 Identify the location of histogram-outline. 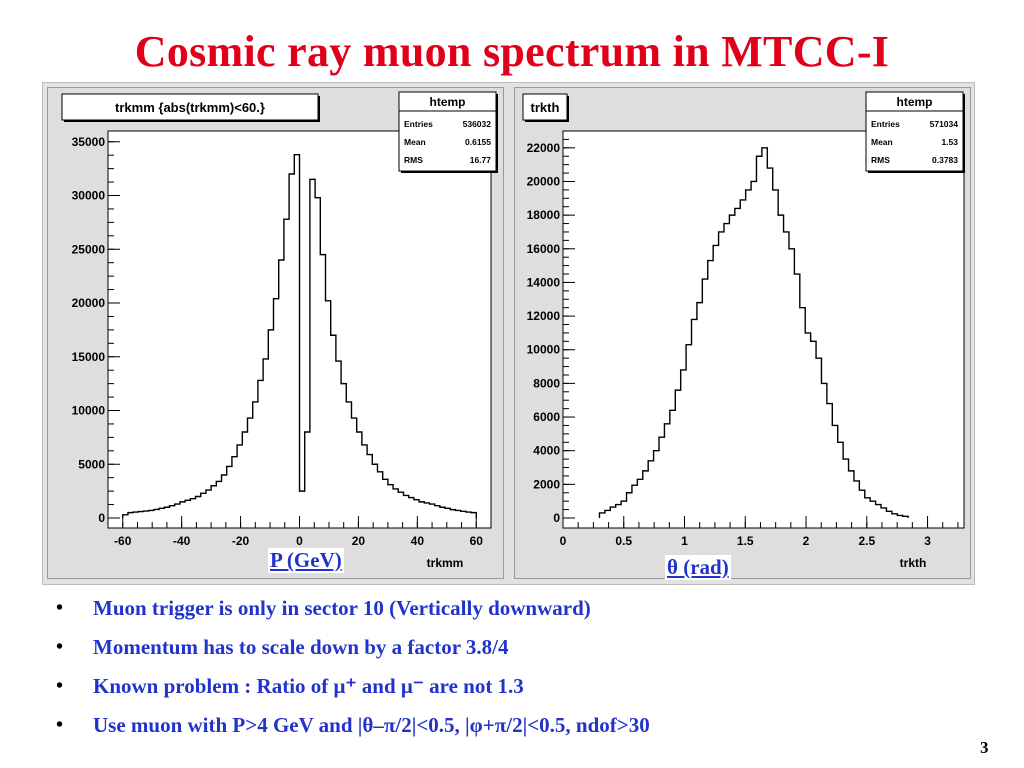
(753, 332).